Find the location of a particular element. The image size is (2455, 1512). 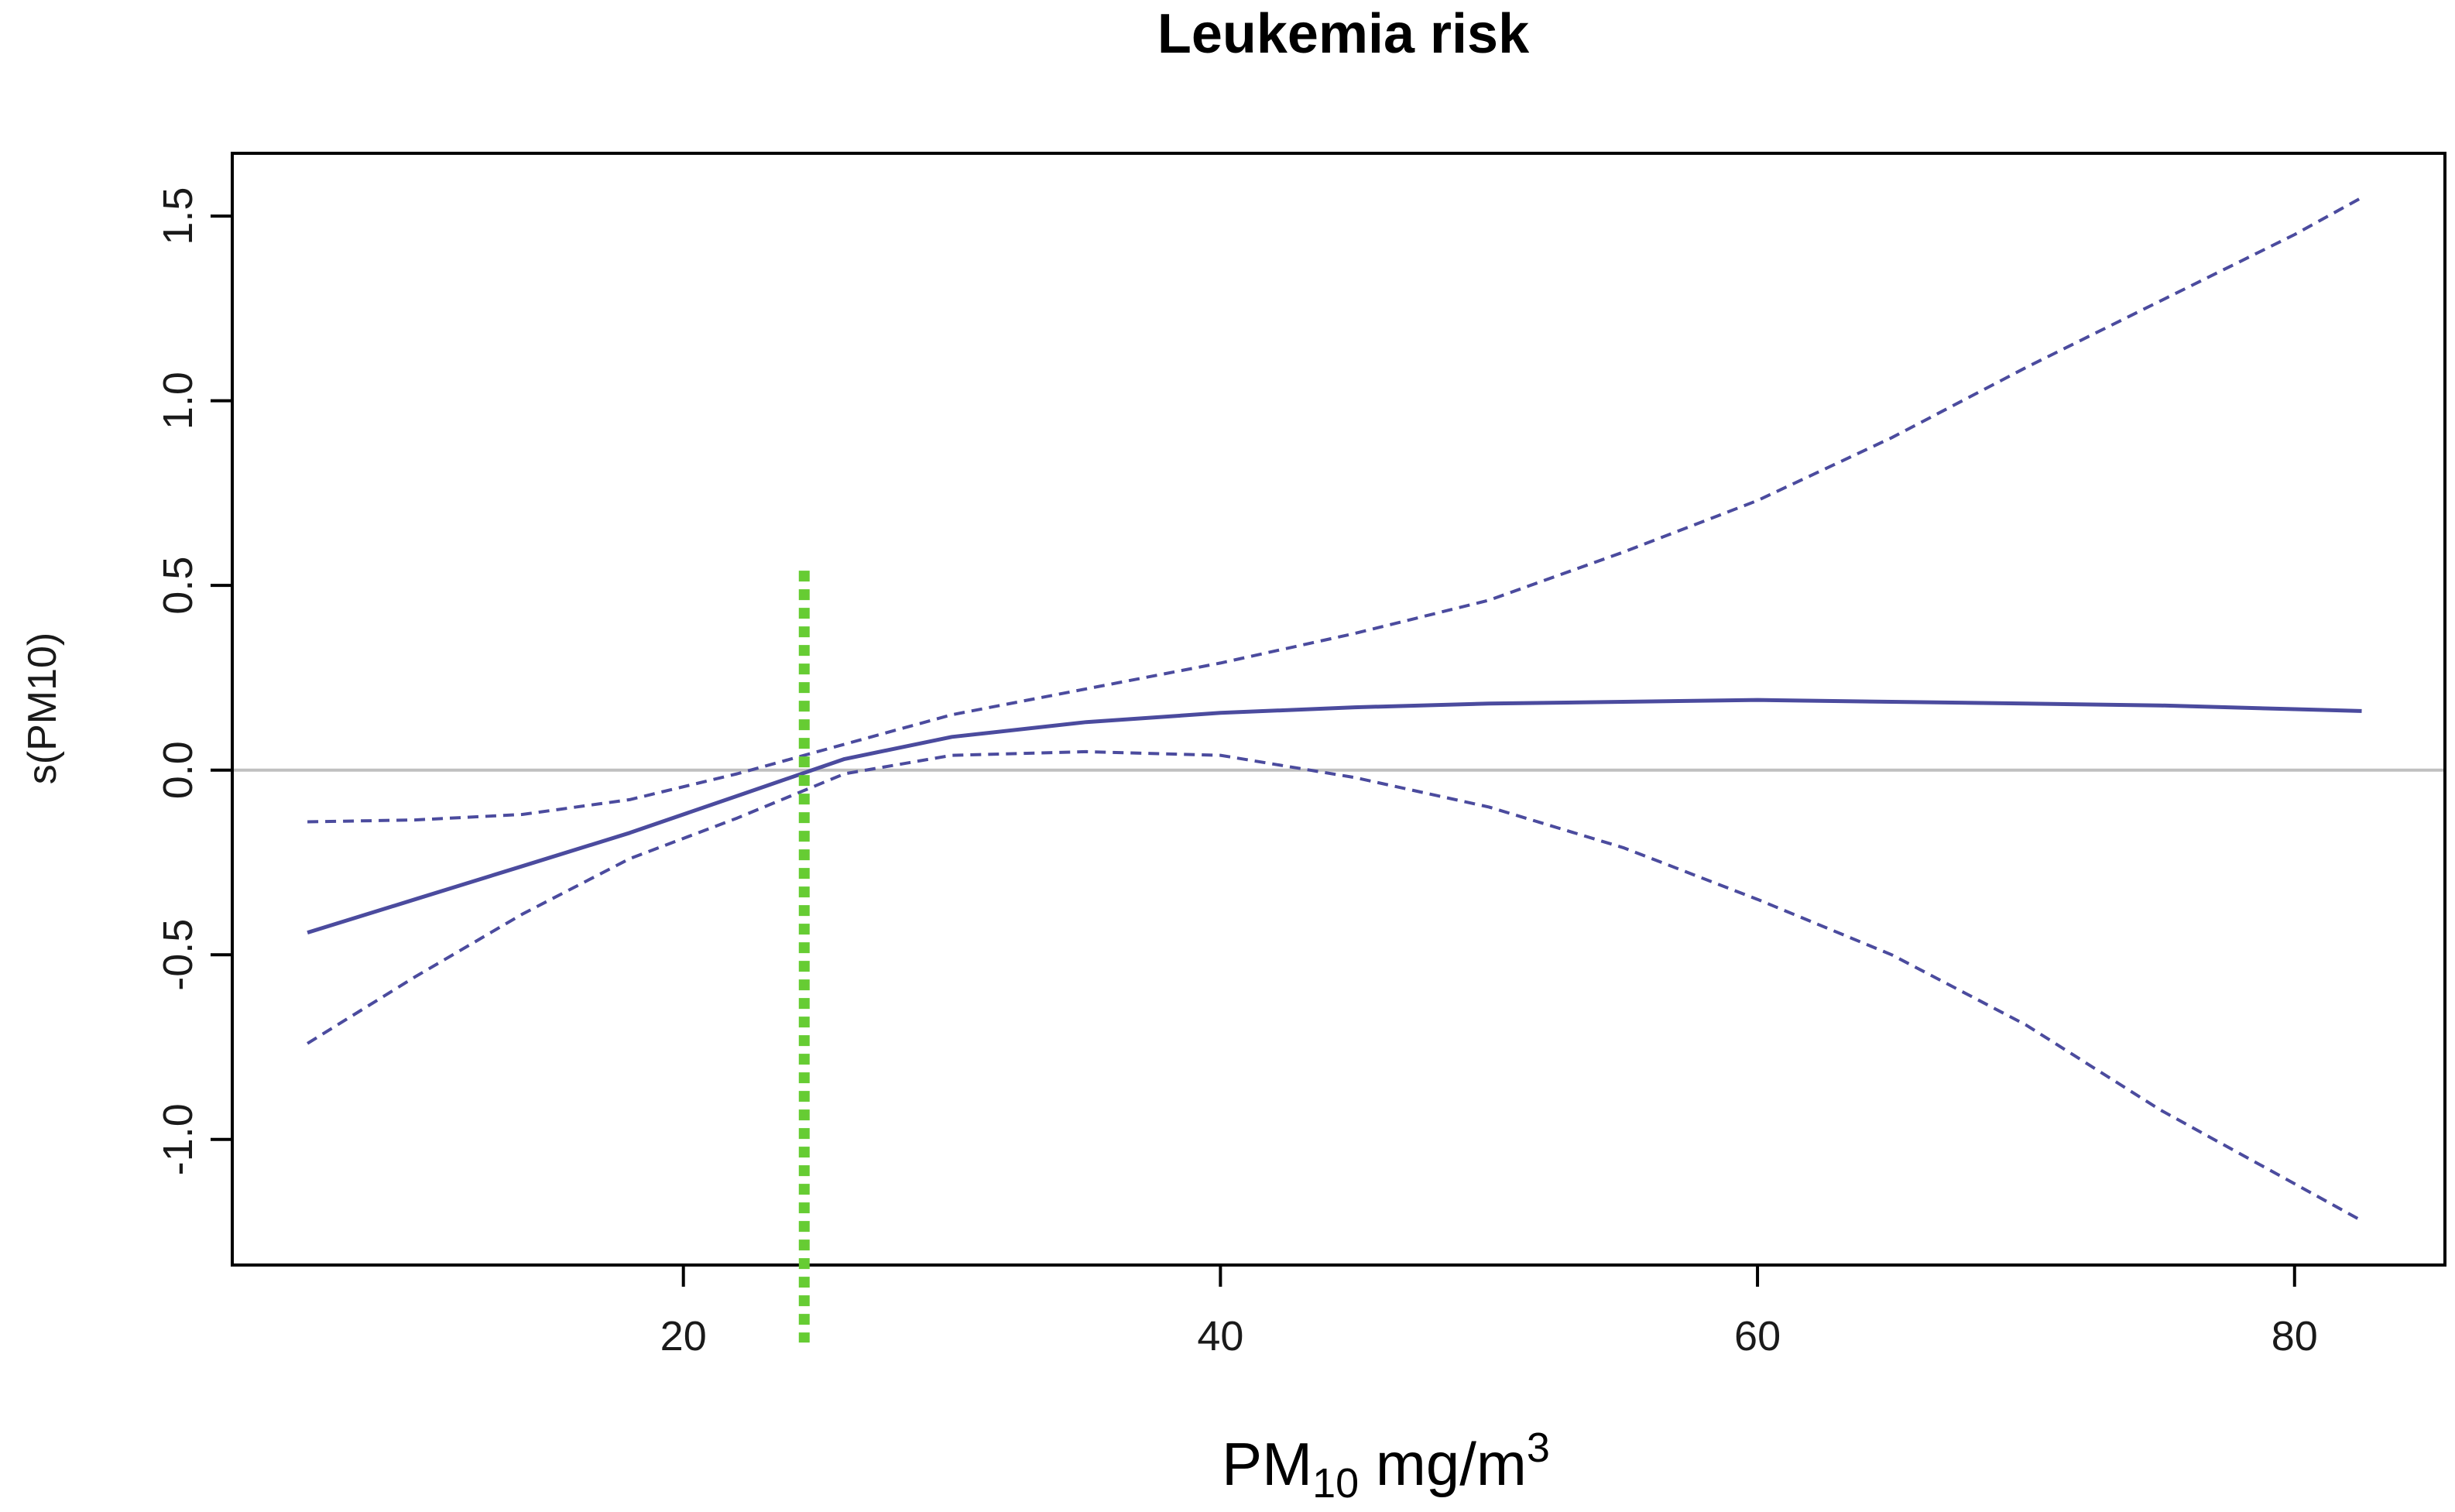

x-axis-label-base: PM is located at coordinates (1267, 1464).